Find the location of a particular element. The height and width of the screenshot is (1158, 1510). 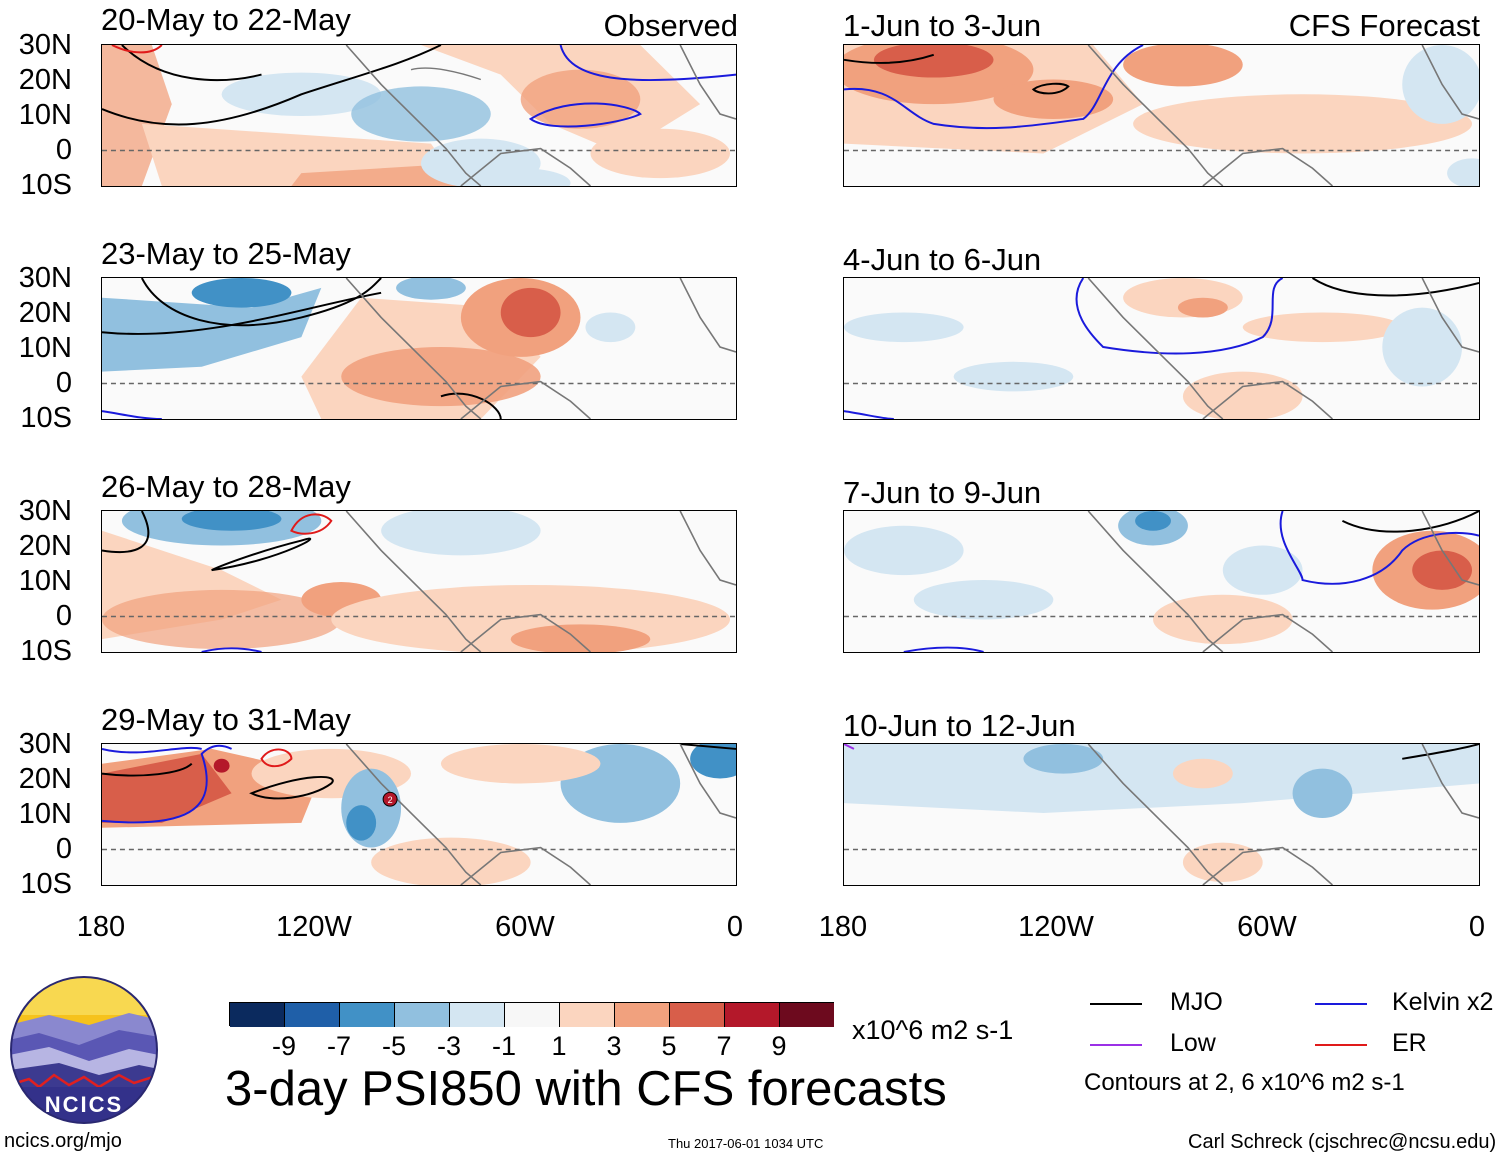

panel-title: 7-Jun to 9-Jun is located at coordinates (942, 492).